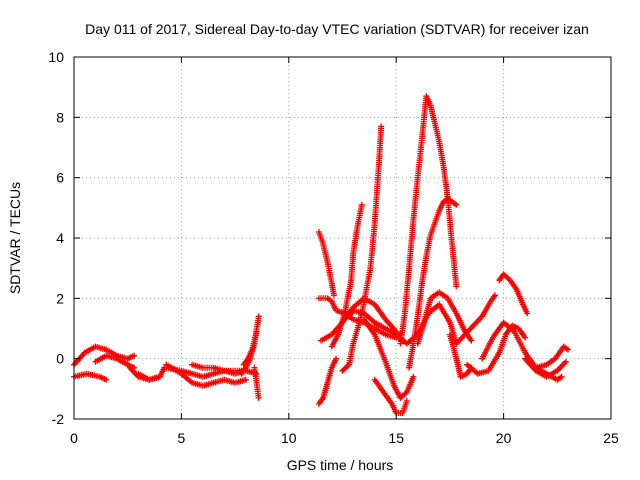 Image resolution: width=640 pixels, height=480 pixels. I want to click on y-tick-label: 0, so click(60, 359).